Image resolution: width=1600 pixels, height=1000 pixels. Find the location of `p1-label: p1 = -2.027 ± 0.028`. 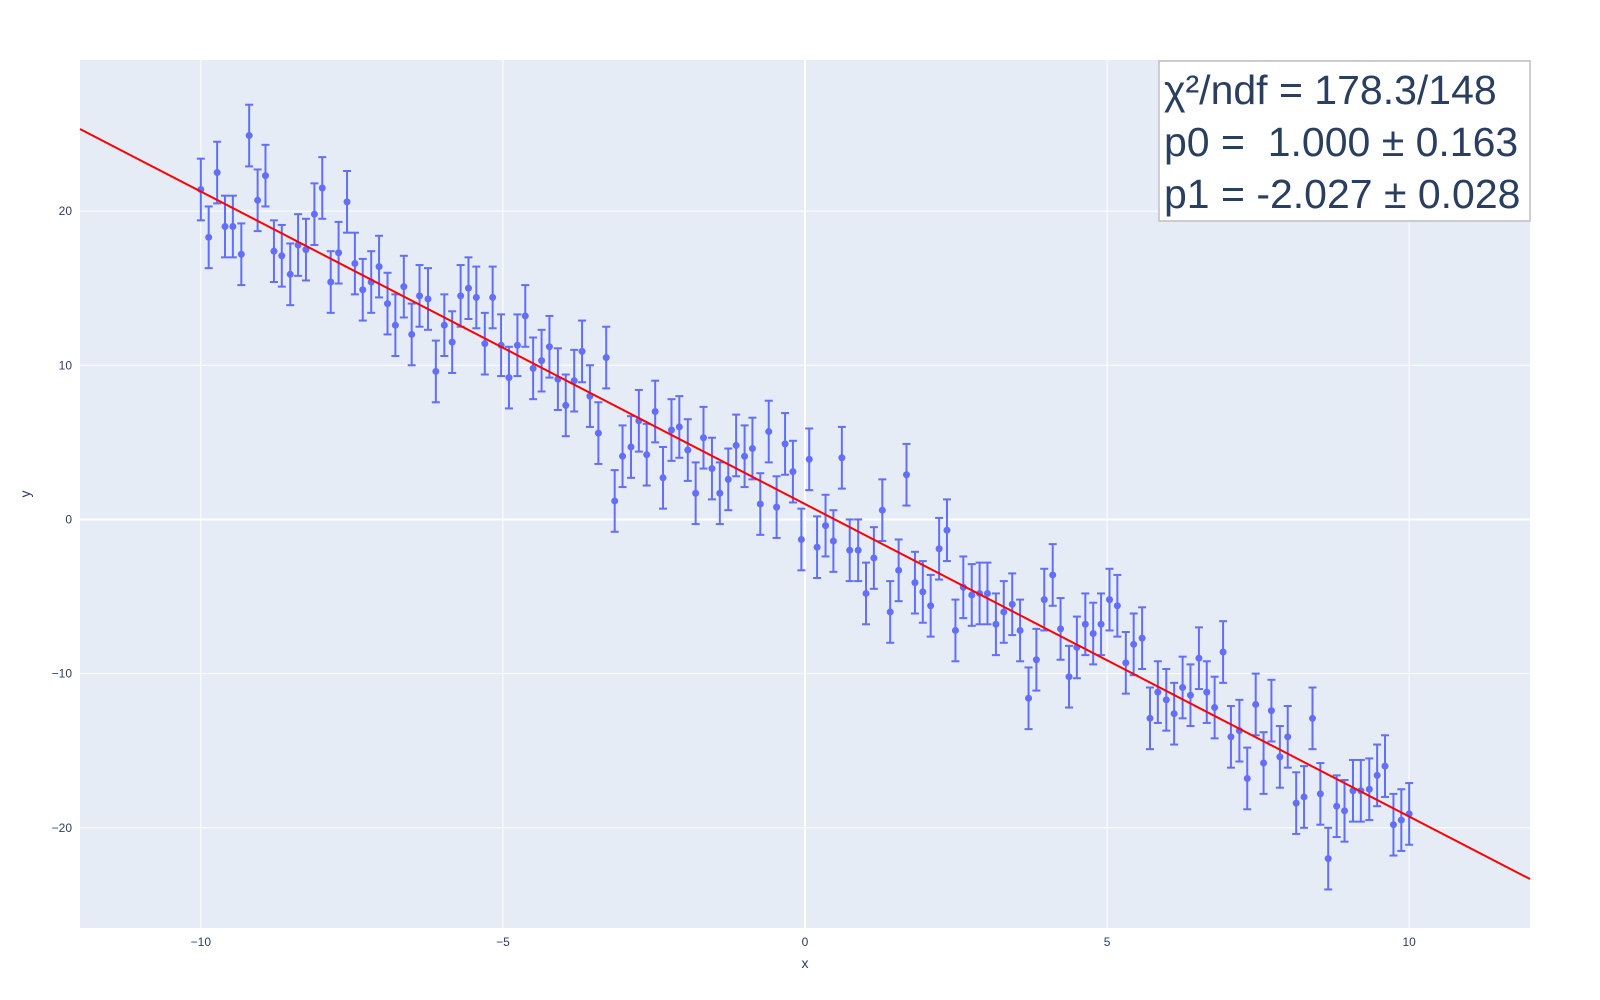

p1-label: p1 = -2.027 ± 0.028 is located at coordinates (1342, 194).